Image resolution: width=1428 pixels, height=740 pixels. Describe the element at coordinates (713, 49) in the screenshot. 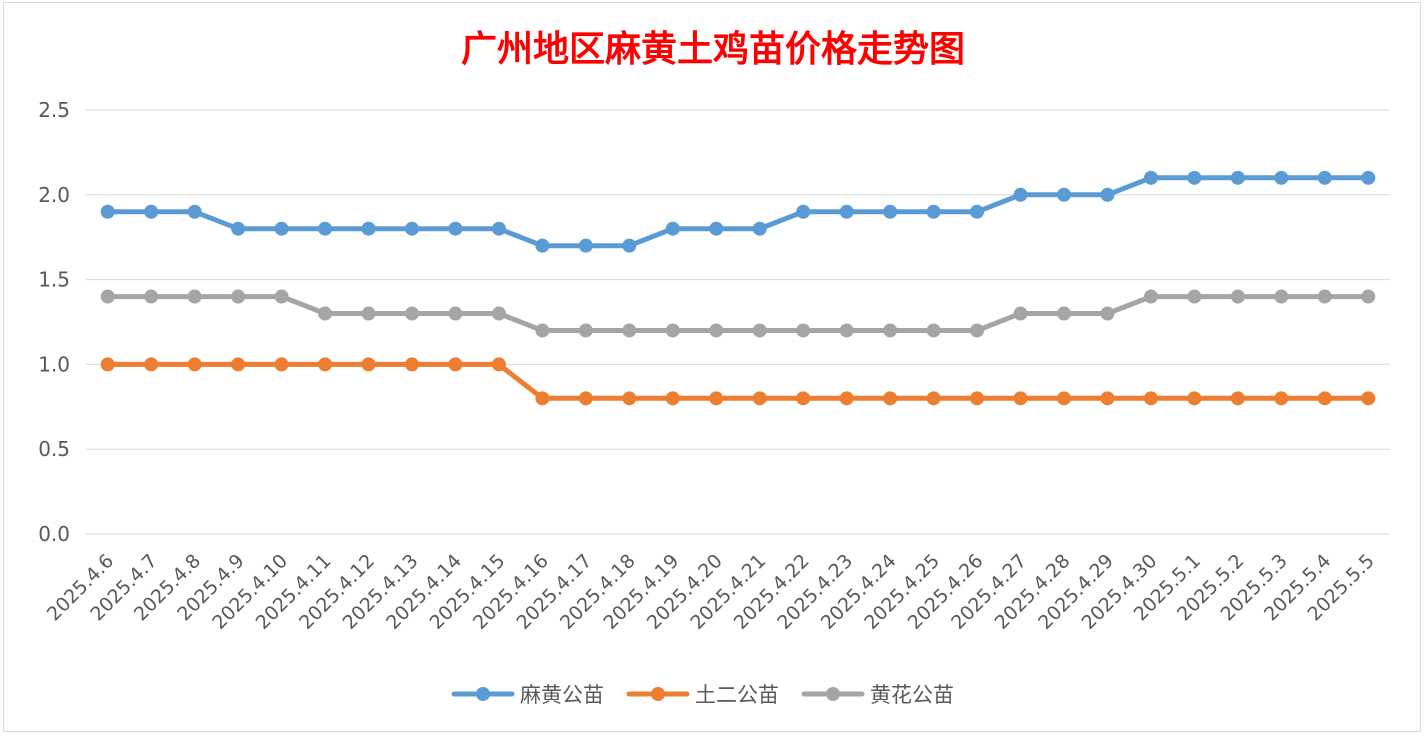

I see `chart-title: 广州地区麻黄土鸡苗价格走势图` at that location.